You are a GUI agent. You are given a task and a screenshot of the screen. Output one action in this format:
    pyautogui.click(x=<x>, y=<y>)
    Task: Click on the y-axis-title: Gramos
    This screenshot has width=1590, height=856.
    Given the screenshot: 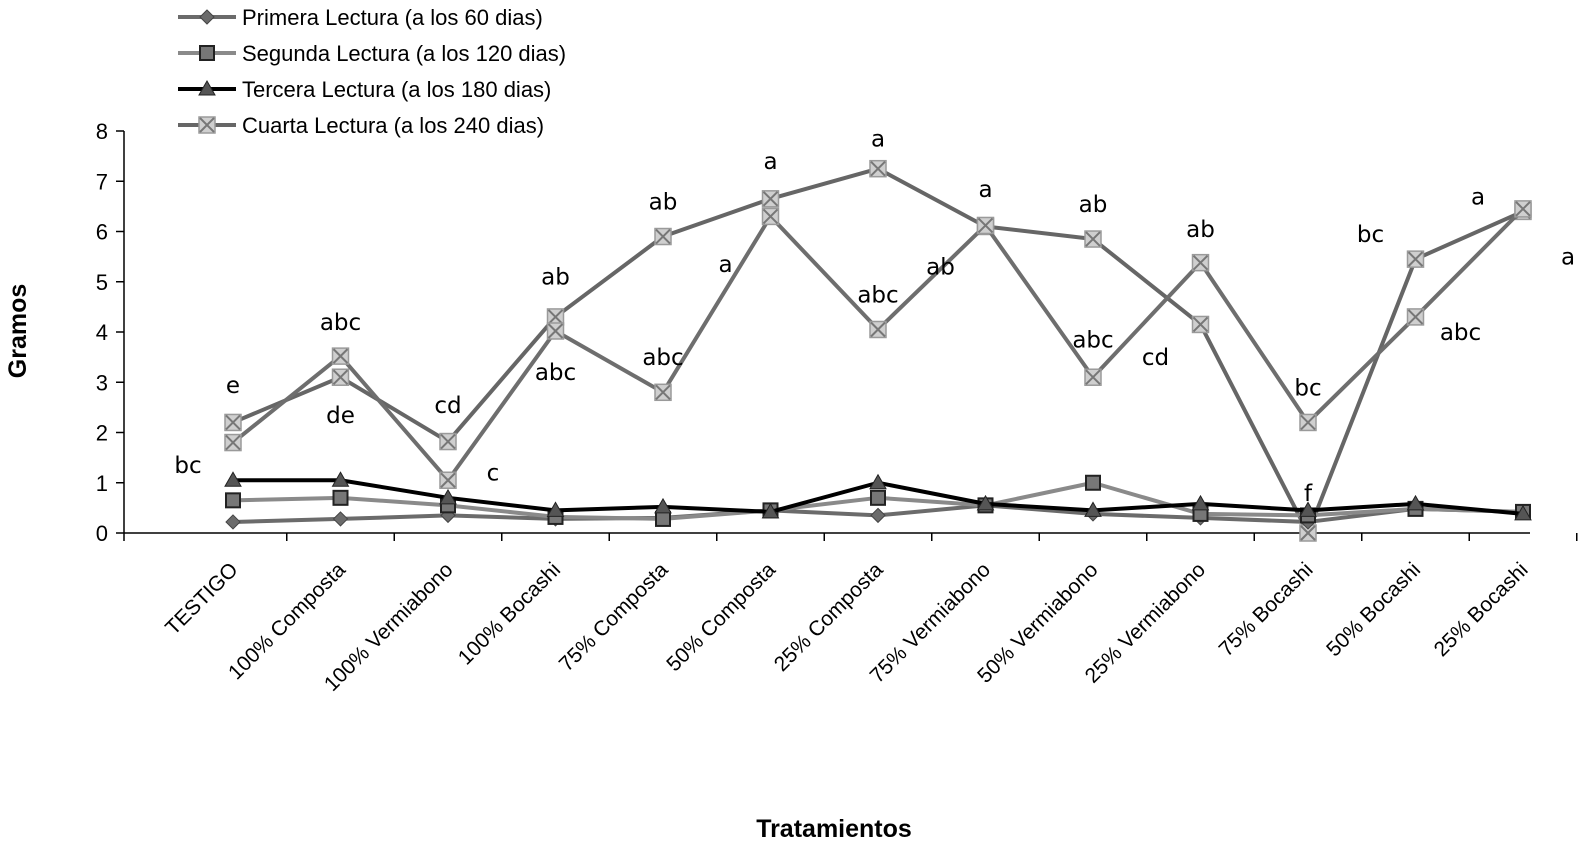 What is the action you would take?
    pyautogui.click(x=18, y=331)
    